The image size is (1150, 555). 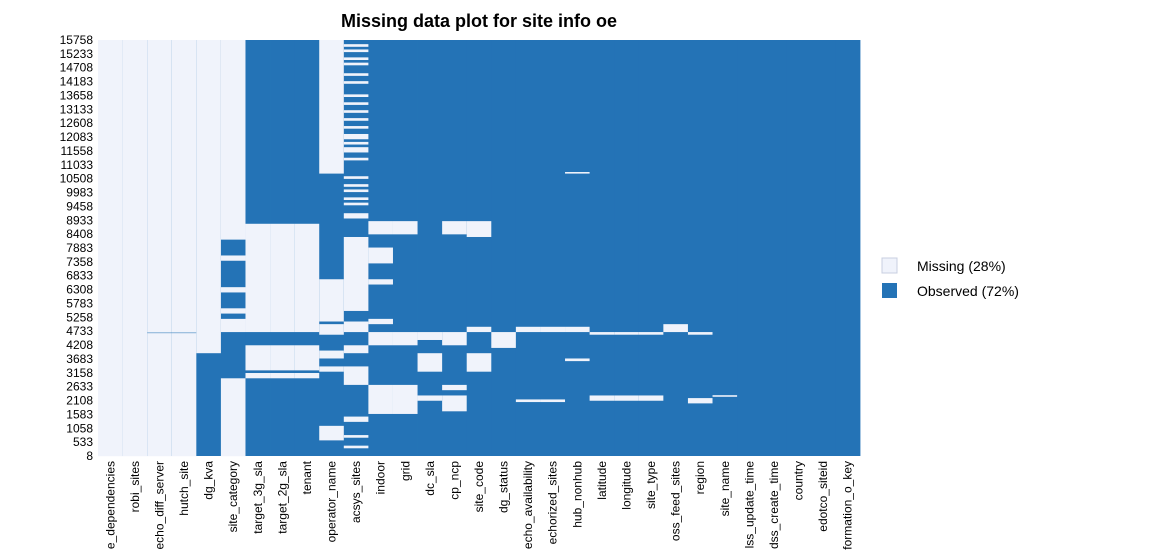 I want to click on y-tick-label: 13133, so click(x=77, y=109).